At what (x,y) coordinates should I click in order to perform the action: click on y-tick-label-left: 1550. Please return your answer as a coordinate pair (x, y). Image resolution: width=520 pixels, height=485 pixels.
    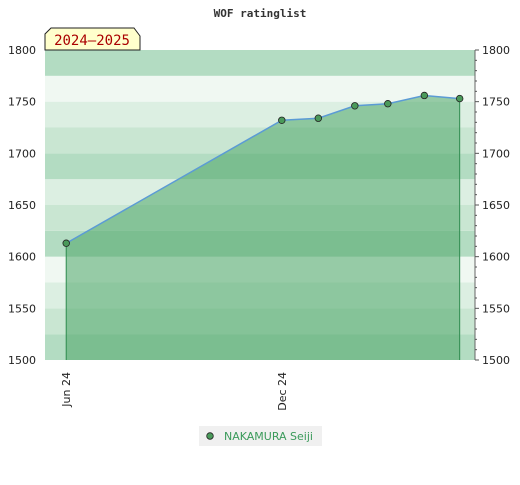
    Looking at the image, I should click on (22, 308).